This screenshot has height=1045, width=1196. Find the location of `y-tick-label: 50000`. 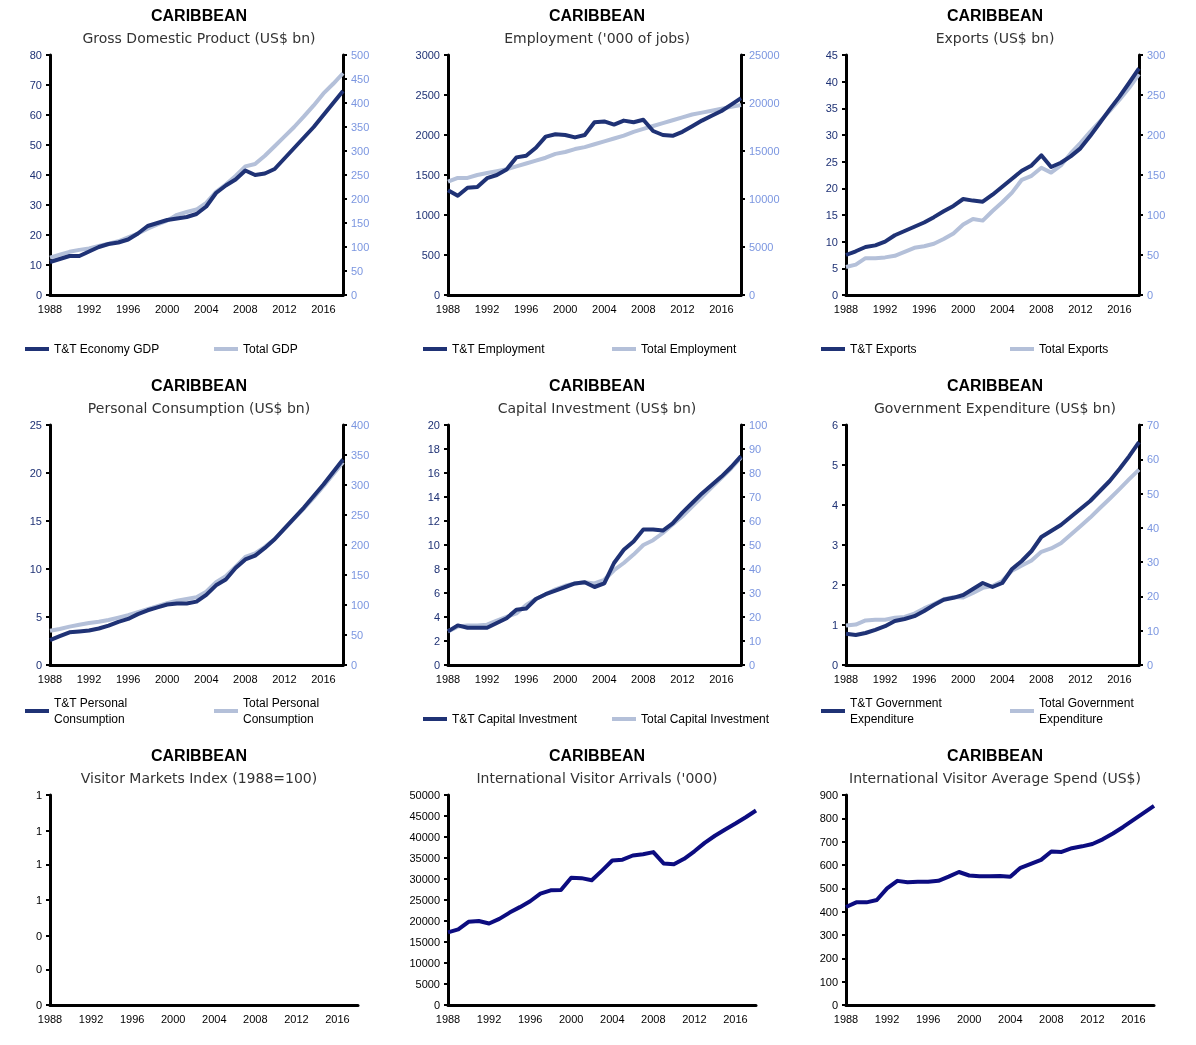

y-tick-label: 50000 is located at coordinates (424, 795).